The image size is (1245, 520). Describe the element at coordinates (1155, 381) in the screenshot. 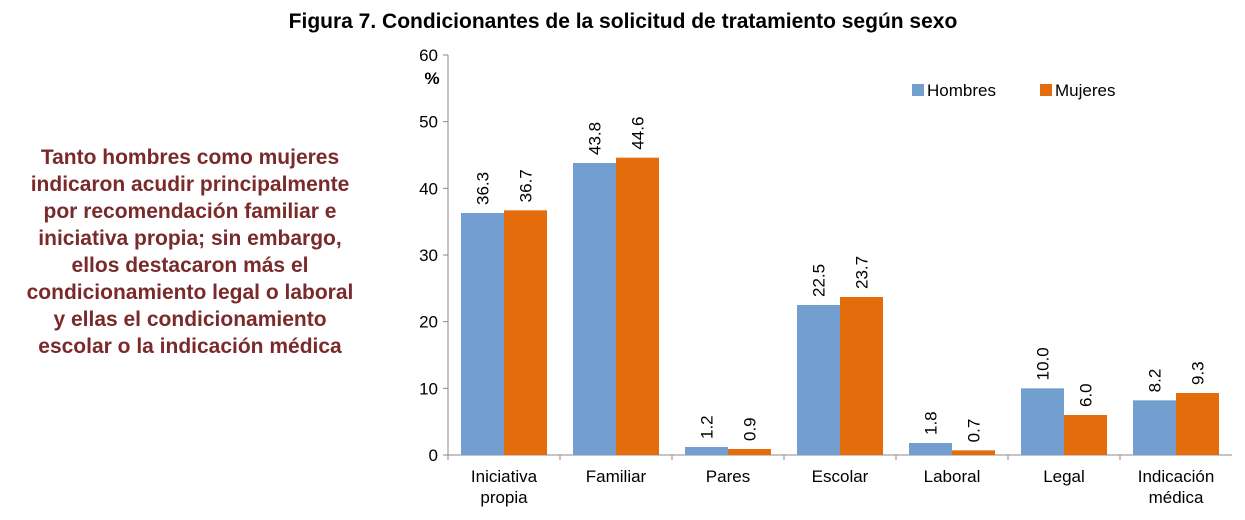

I see `data-label: 8.2` at that location.